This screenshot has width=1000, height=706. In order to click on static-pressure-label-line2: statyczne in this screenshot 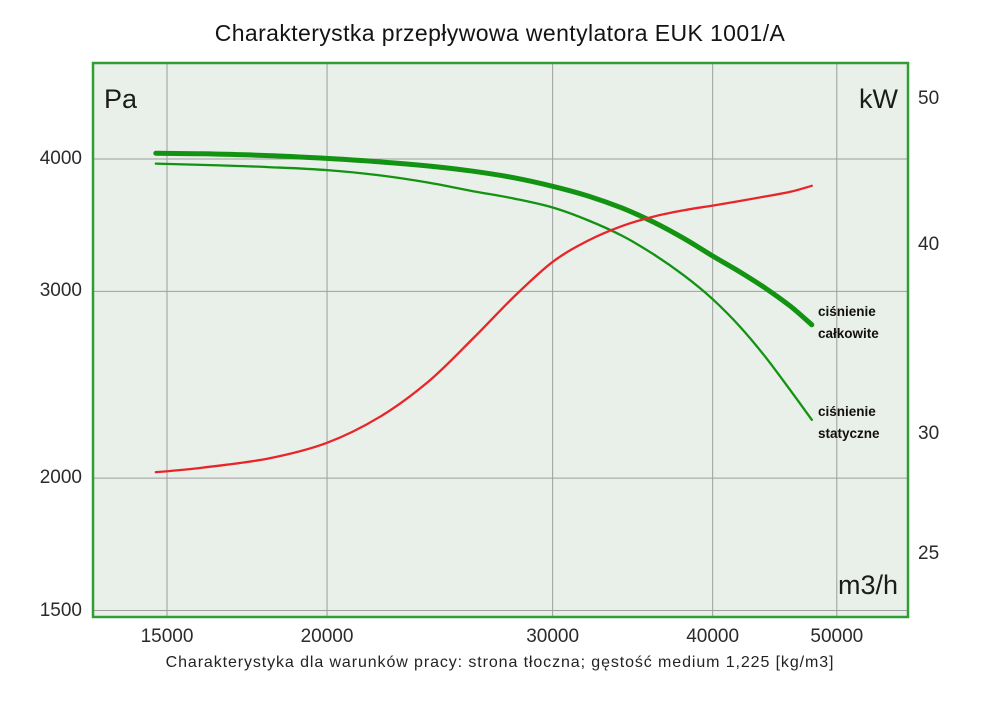, I will do `click(849, 433)`.